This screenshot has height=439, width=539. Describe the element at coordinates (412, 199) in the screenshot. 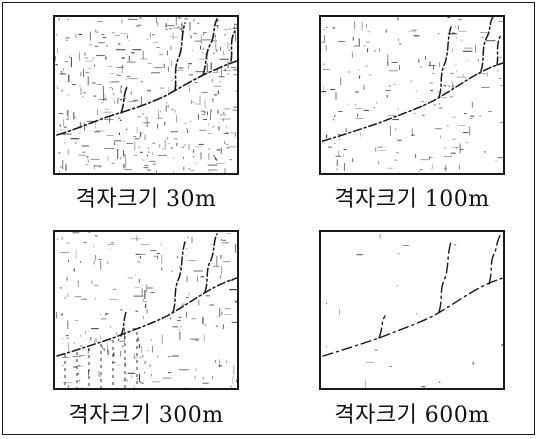

I see `panel-caption-100m: 격자크기 100m` at that location.